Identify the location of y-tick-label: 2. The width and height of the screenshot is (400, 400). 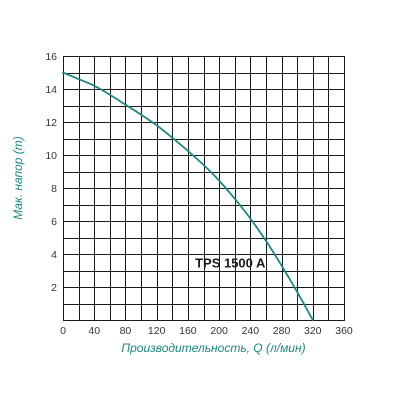
(54, 288).